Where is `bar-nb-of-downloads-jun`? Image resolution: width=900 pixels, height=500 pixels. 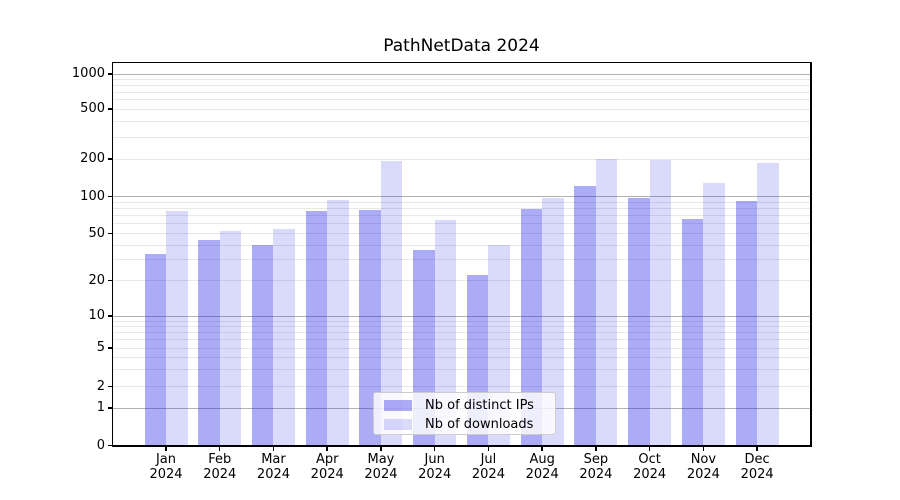 bar-nb-of-downloads-jun is located at coordinates (445, 333).